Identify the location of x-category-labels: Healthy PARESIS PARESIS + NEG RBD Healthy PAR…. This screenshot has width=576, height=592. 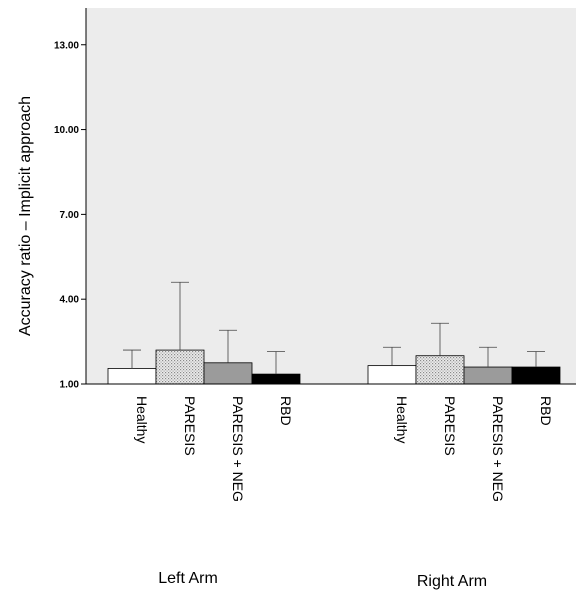
(344, 449).